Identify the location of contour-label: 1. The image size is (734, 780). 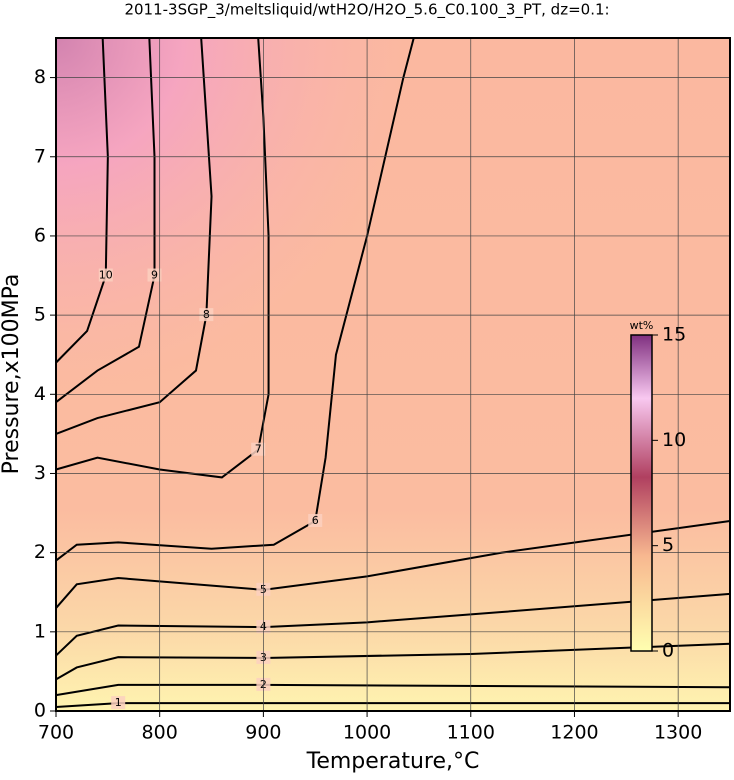
(118, 702).